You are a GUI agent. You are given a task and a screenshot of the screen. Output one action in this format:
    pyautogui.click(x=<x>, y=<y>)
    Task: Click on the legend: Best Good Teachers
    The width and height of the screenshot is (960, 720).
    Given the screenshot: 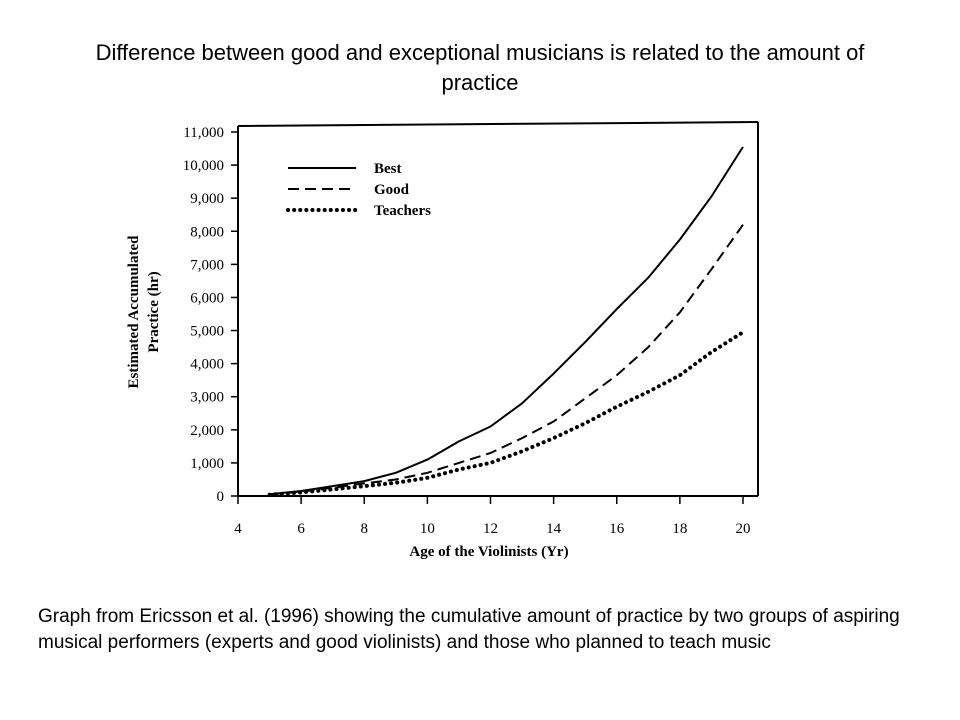 What is the action you would take?
    pyautogui.click(x=358, y=190)
    